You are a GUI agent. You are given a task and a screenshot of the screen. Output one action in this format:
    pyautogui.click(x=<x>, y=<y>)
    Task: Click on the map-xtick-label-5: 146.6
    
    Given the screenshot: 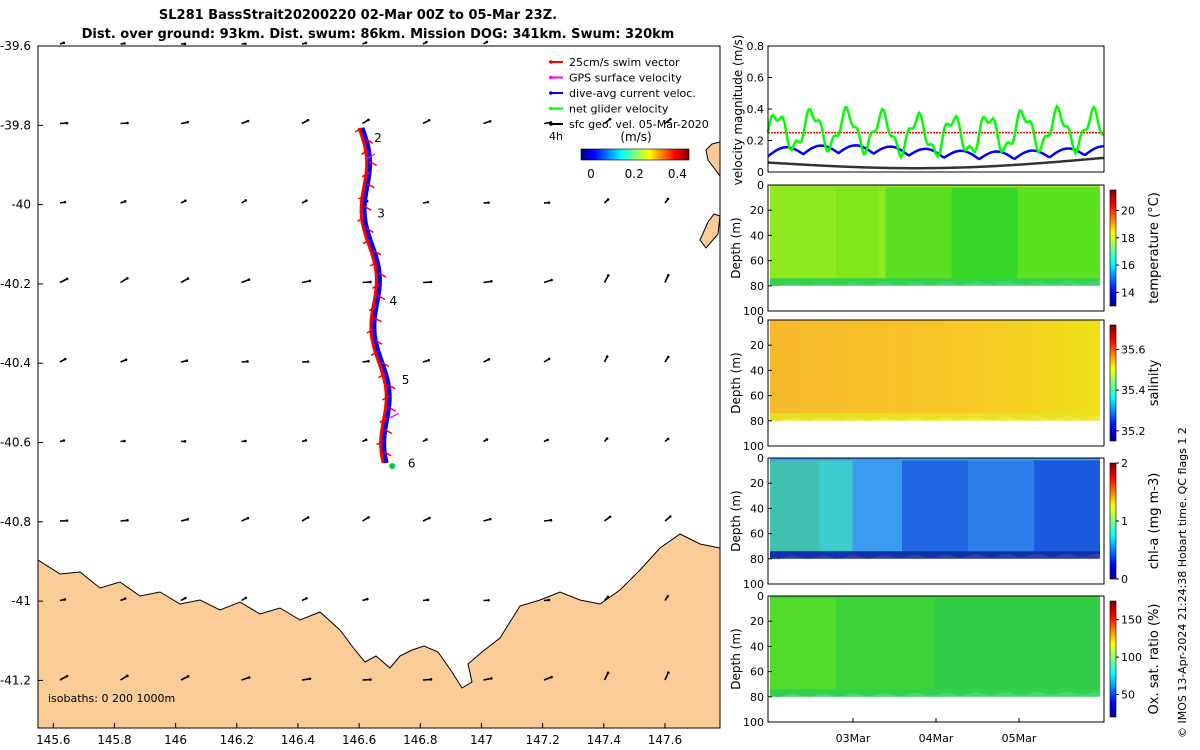 What is the action you would take?
    pyautogui.click(x=359, y=740)
    